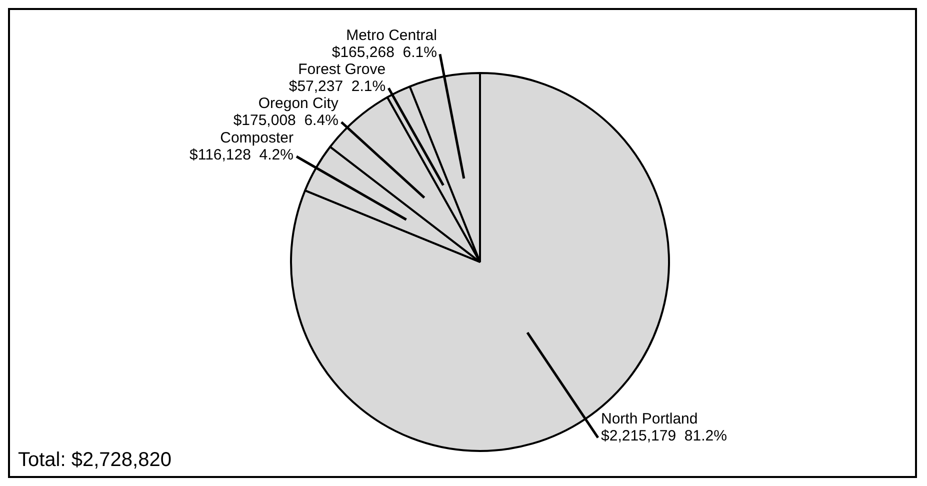 This screenshot has height=486, width=927. Describe the element at coordinates (342, 69) in the screenshot. I see `slice-label: Forest Grove` at that location.